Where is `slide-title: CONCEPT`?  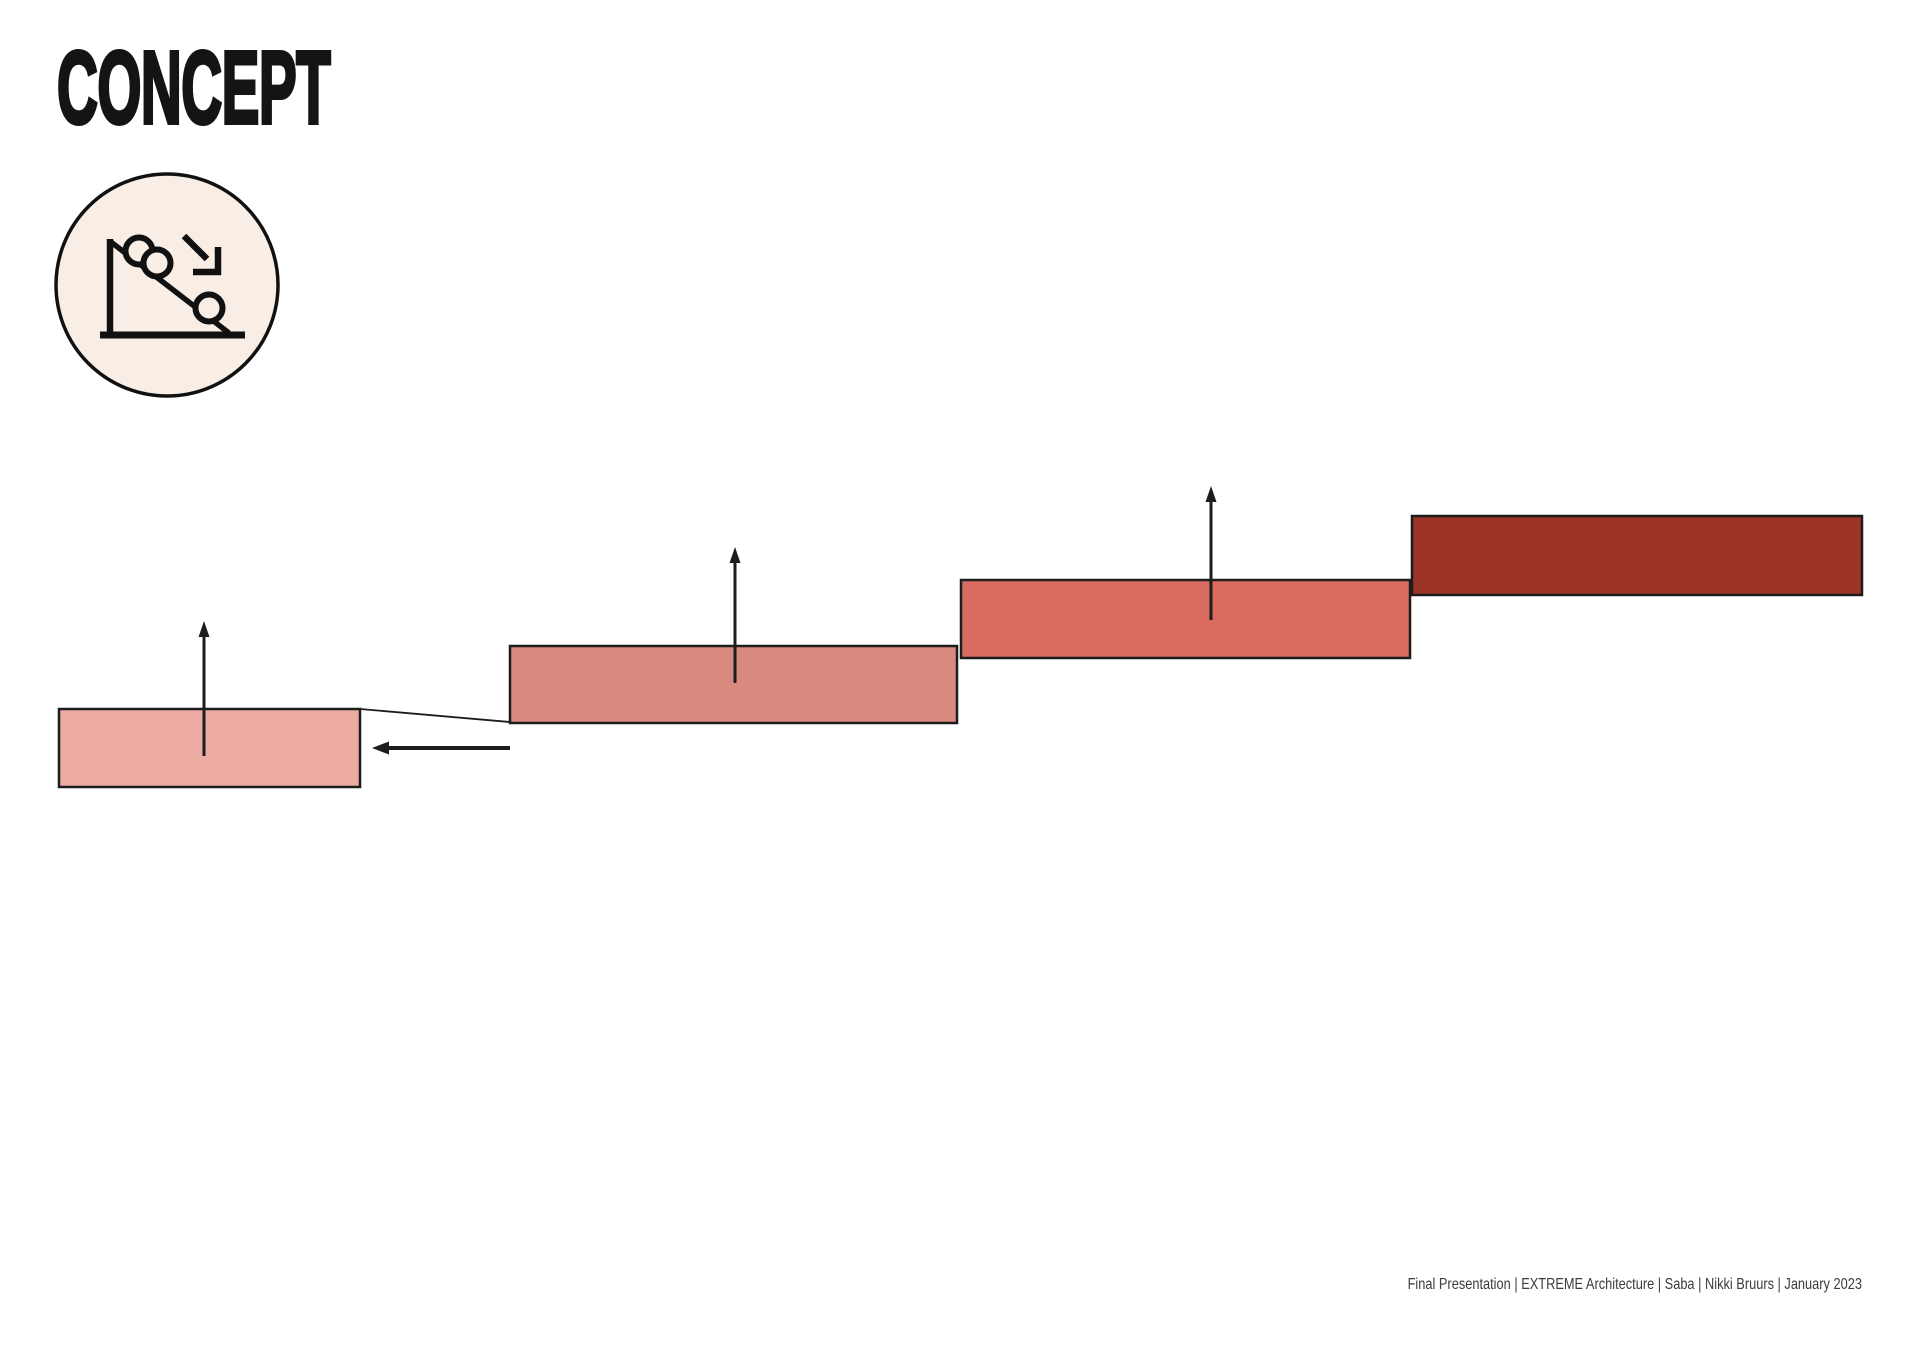 slide-title: CONCEPT is located at coordinates (194, 87).